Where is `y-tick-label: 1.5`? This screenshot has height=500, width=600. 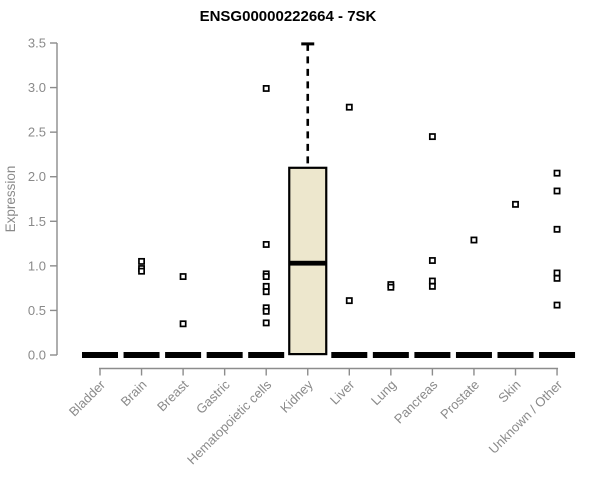 y-tick-label: 1.5 is located at coordinates (37, 221).